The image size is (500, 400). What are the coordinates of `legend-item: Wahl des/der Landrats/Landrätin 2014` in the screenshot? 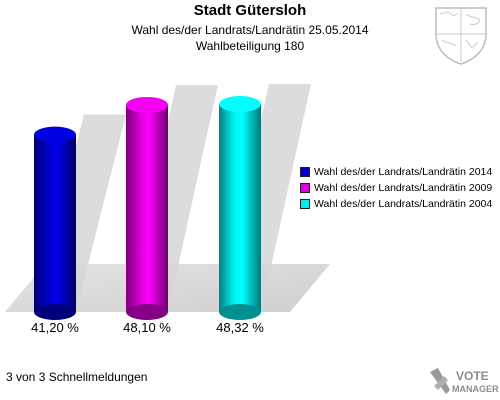 It's located at (396, 172).